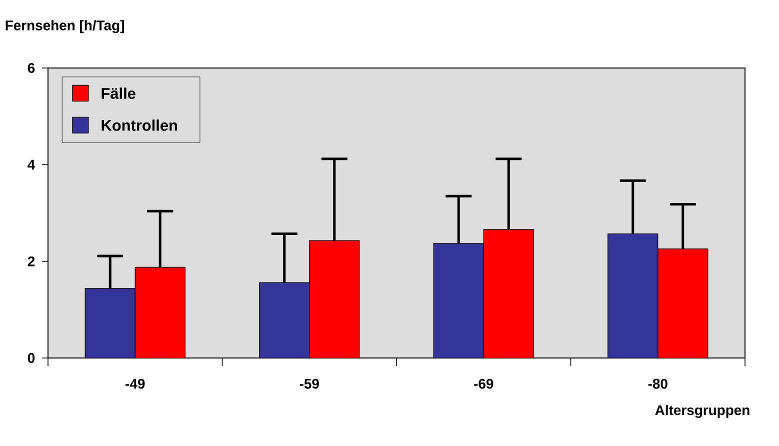 Image resolution: width=779 pixels, height=446 pixels. Describe the element at coordinates (309, 383) in the screenshot. I see `x-tick-label: -59` at that location.